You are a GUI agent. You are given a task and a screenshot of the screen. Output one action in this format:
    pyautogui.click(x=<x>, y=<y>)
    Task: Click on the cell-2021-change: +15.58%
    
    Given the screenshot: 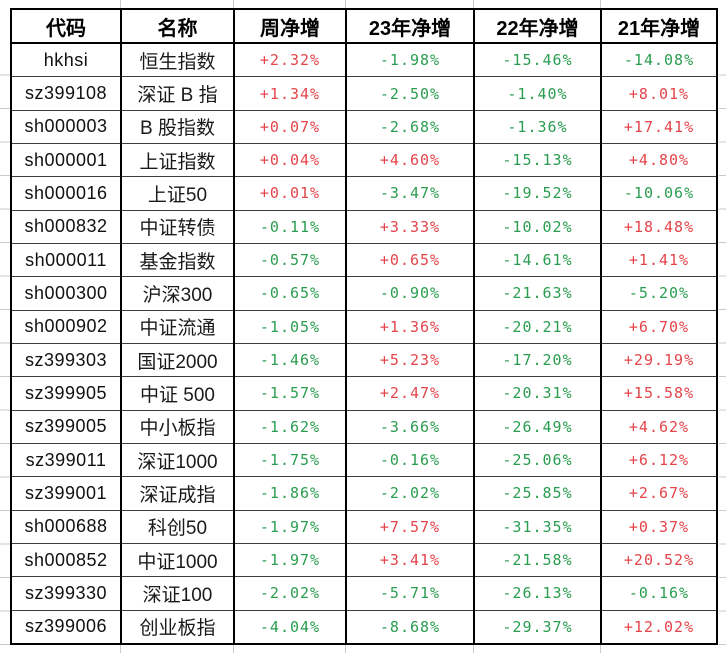 What is the action you would take?
    pyautogui.click(x=658, y=393)
    